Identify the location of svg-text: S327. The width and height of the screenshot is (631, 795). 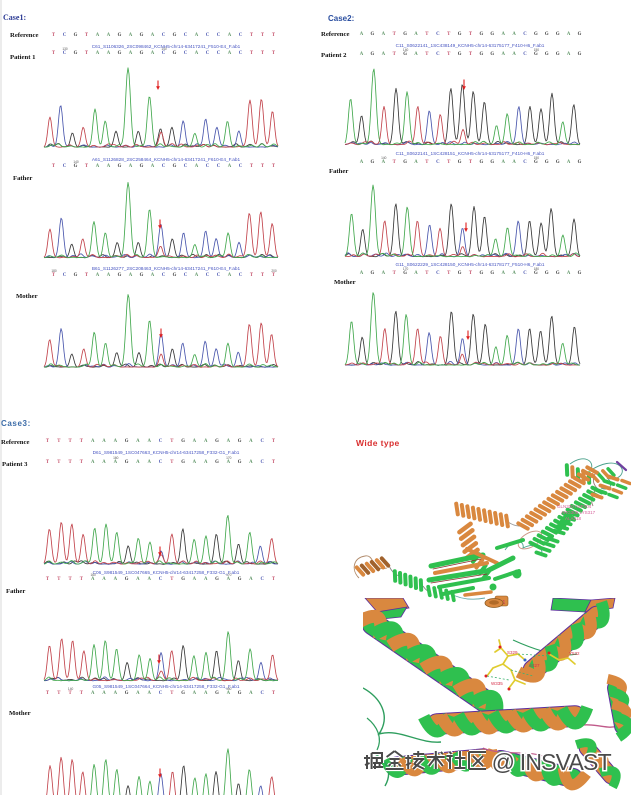
(534, 665).